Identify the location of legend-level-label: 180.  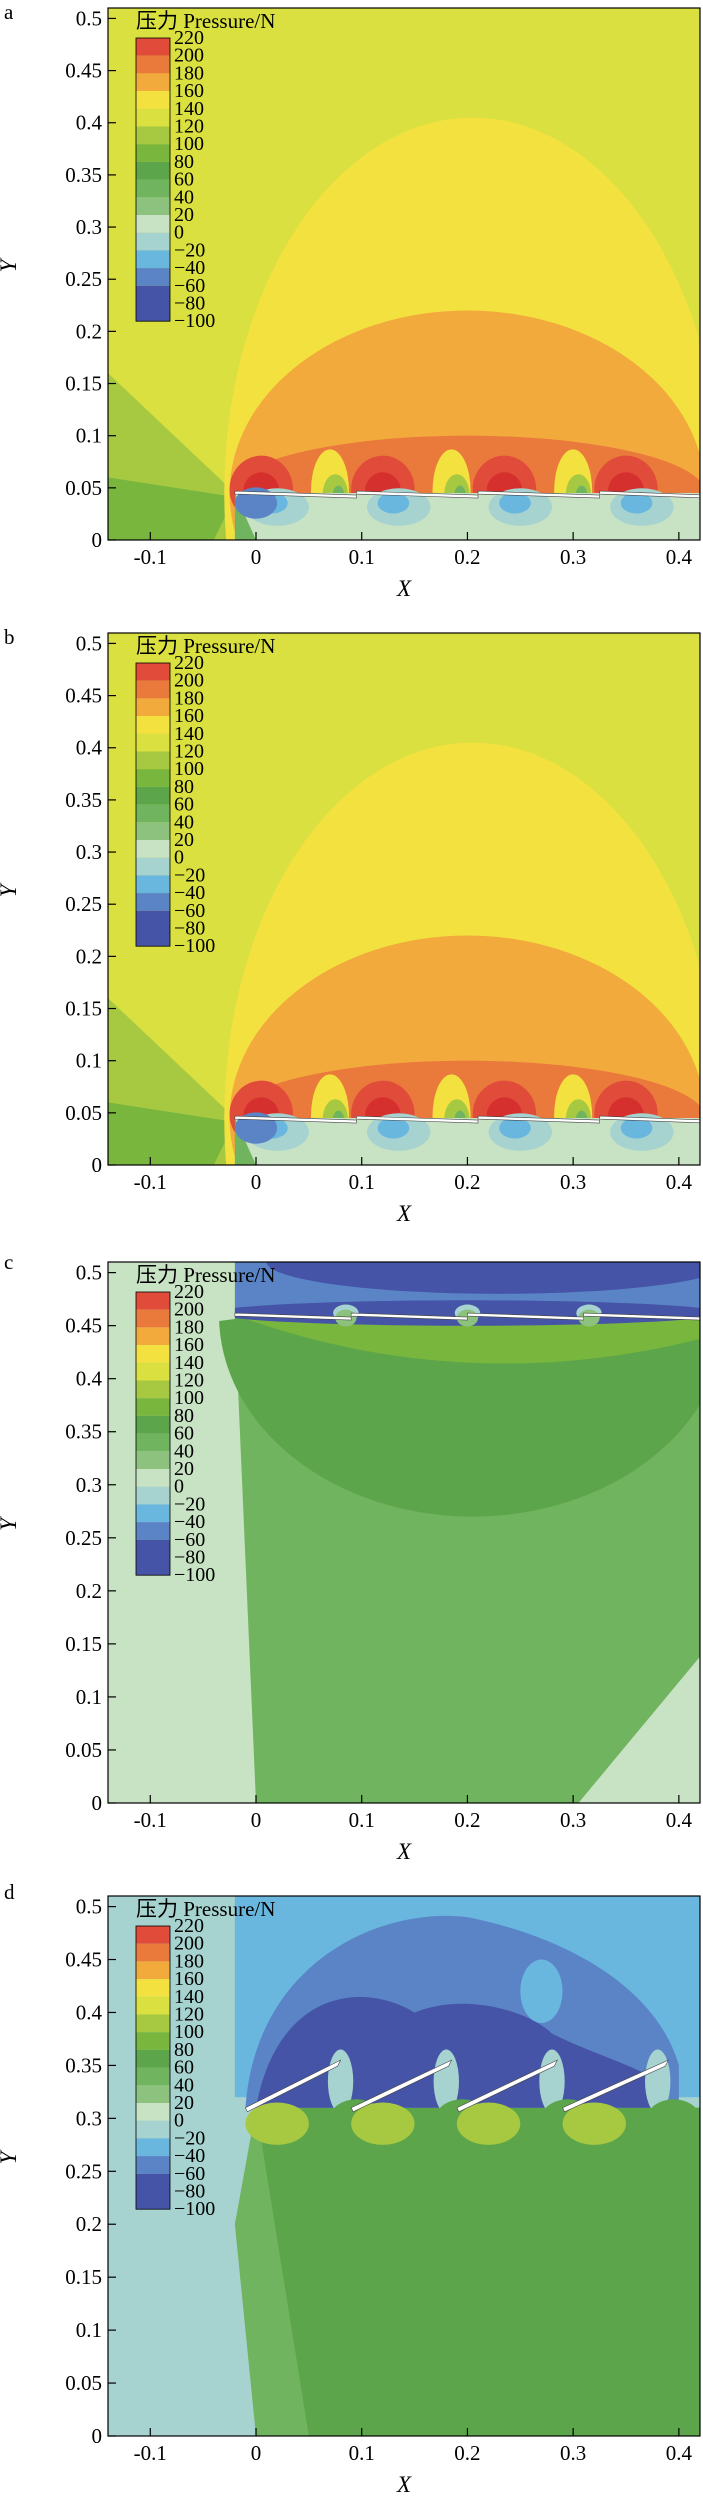
(189, 1327).